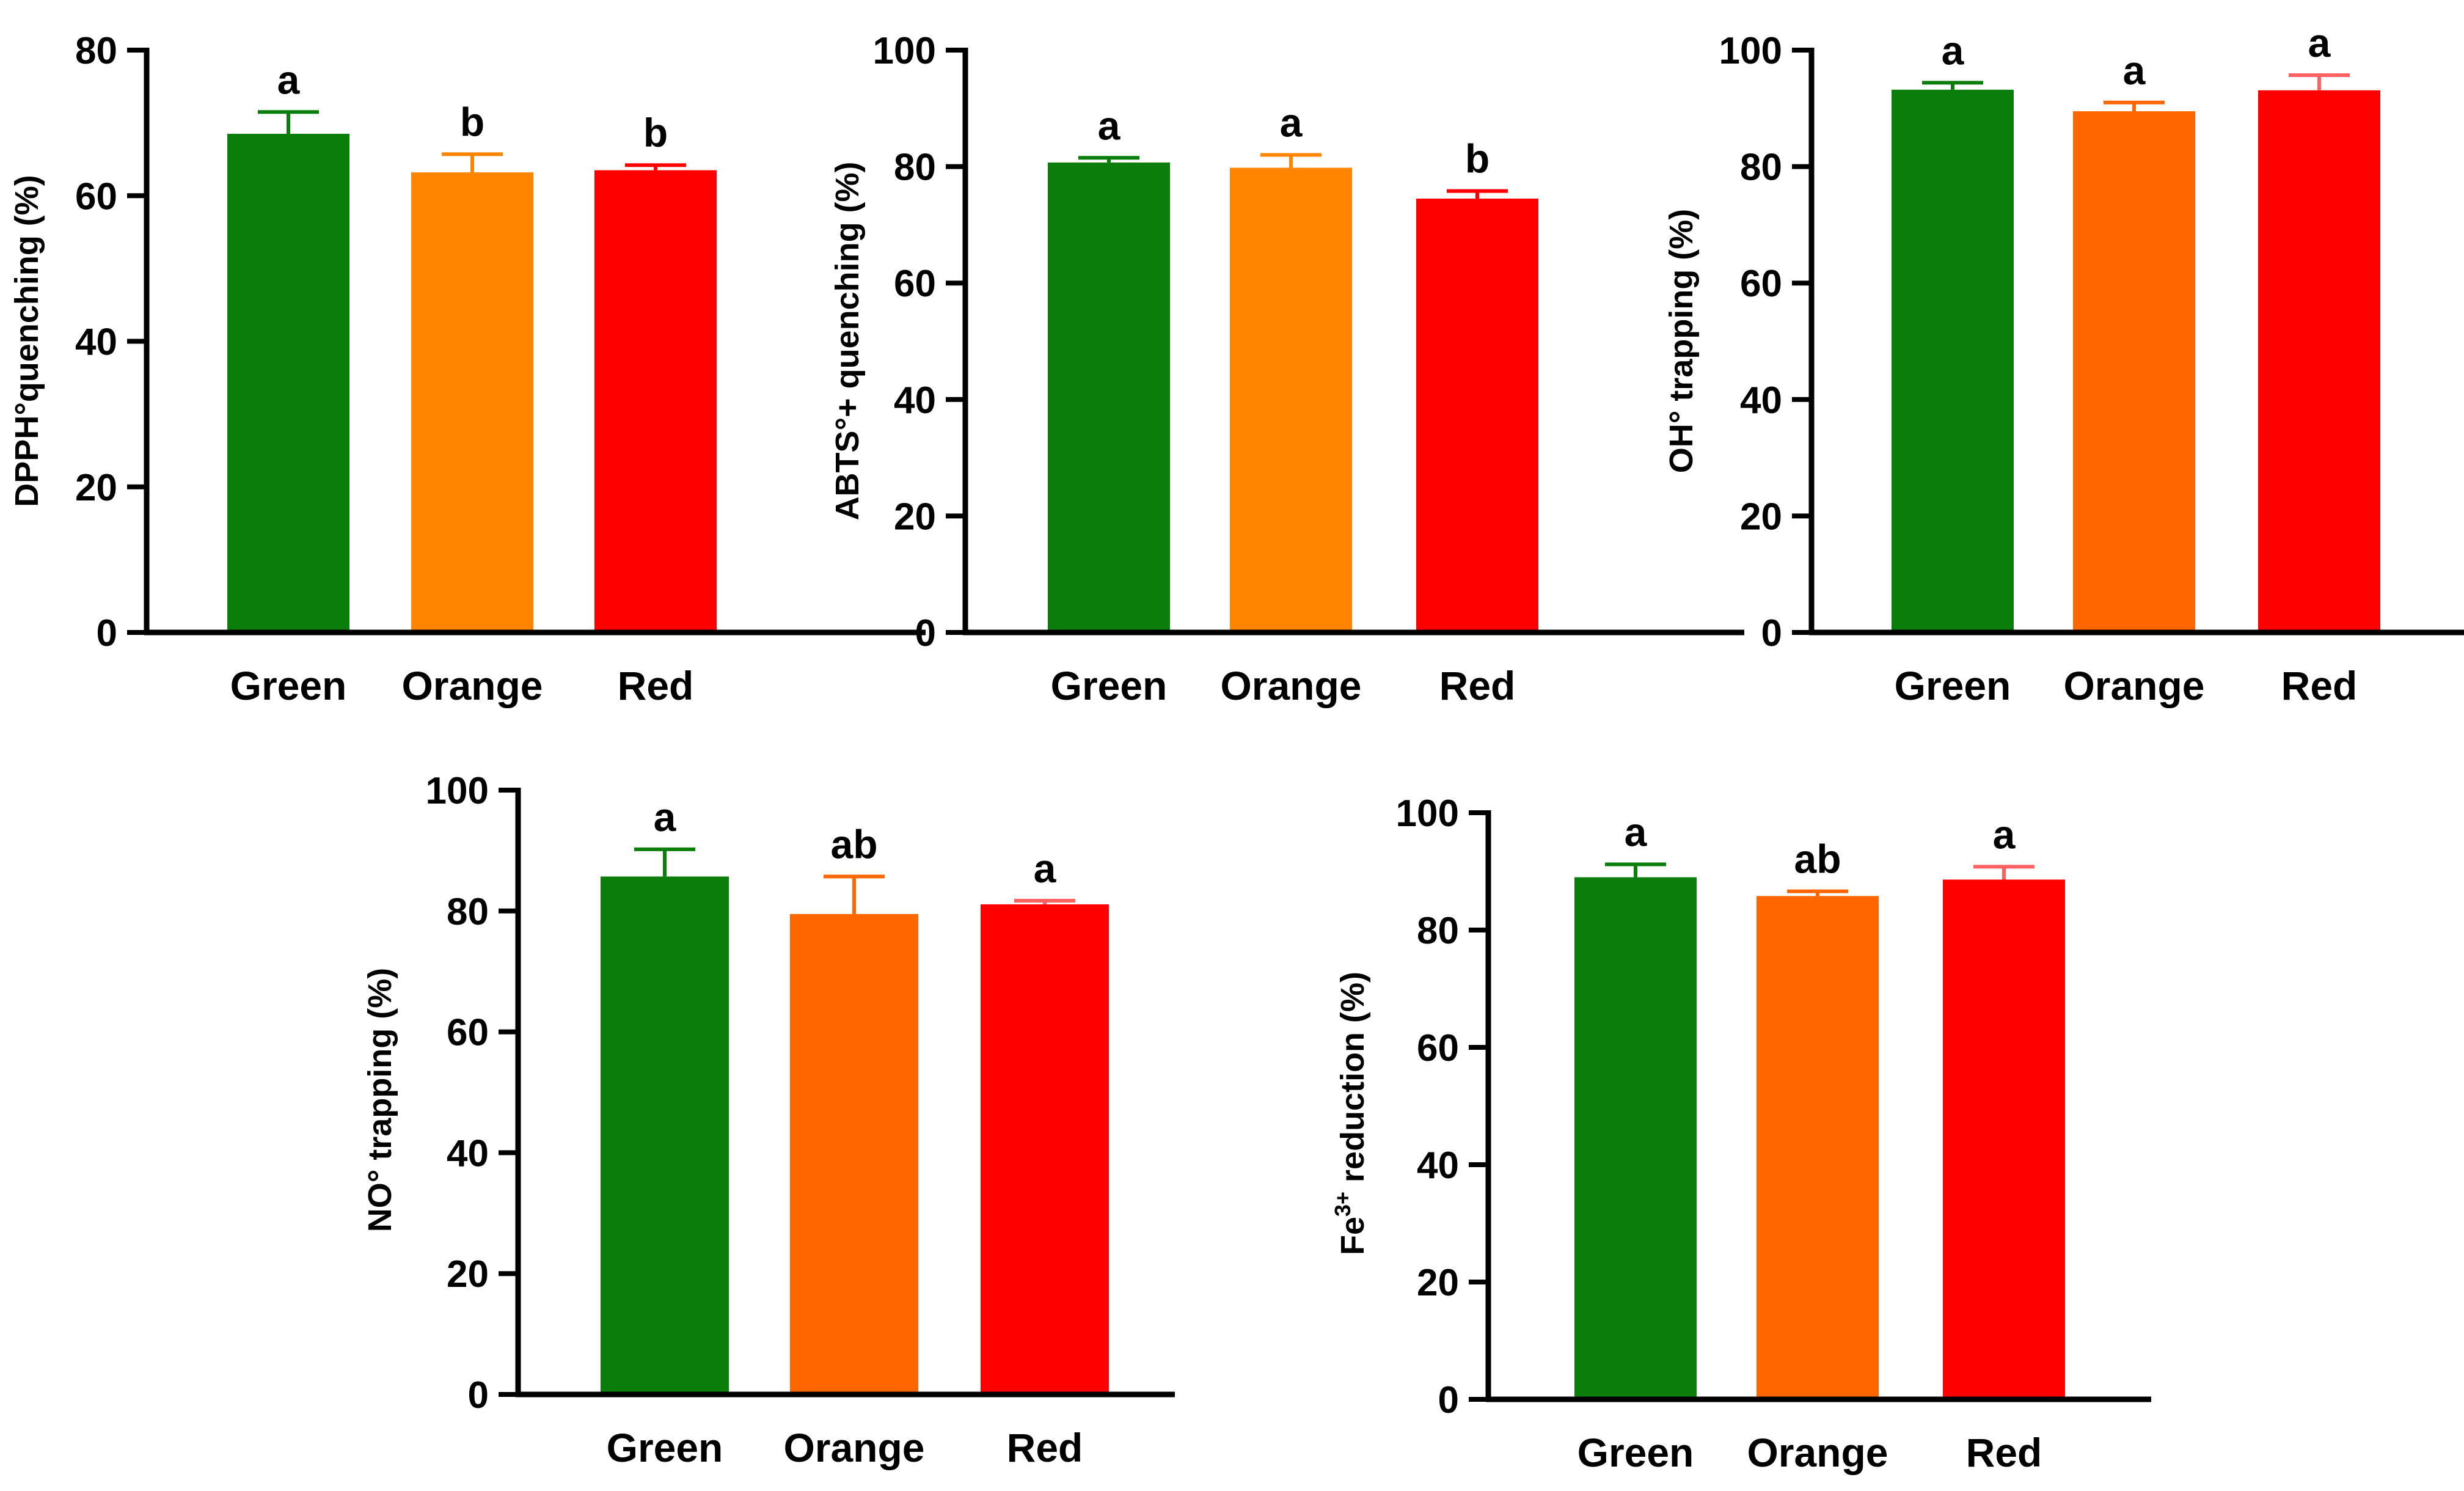 The image size is (2464, 1491). I want to click on y-axis-title: OH° trapping (%), so click(1682, 341).